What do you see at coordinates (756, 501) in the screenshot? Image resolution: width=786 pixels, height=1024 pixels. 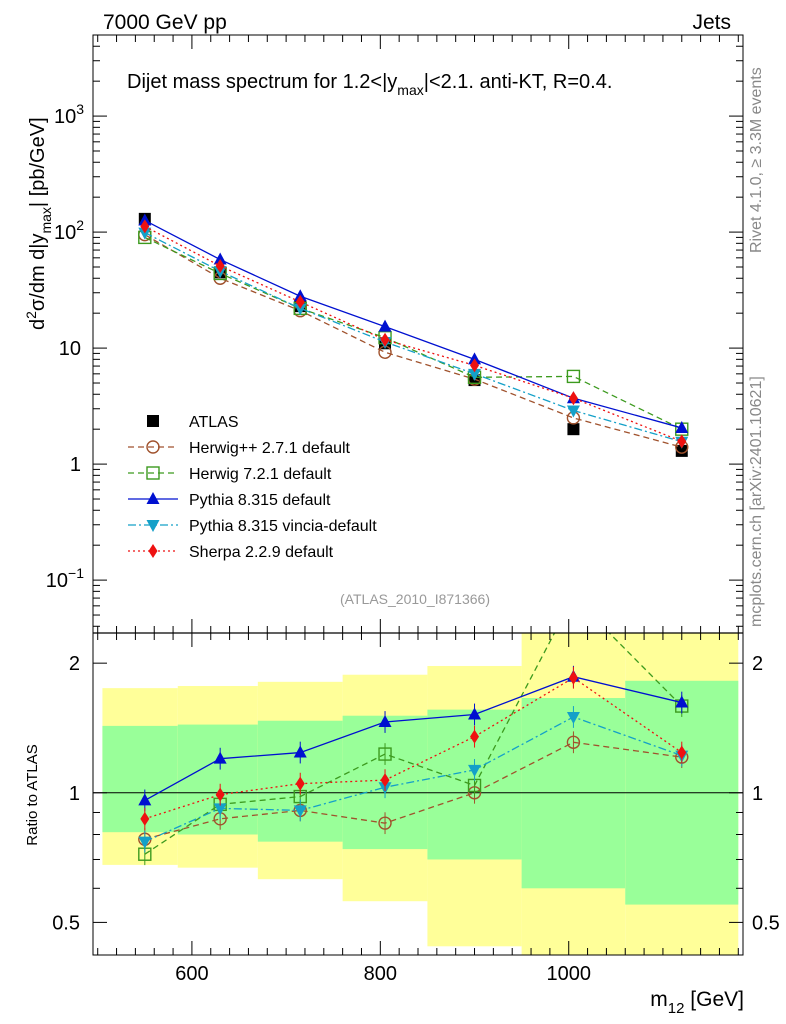 I see `mcplots-label: mcplots.cern.ch [arXiv:2401.10621]` at bounding box center [756, 501].